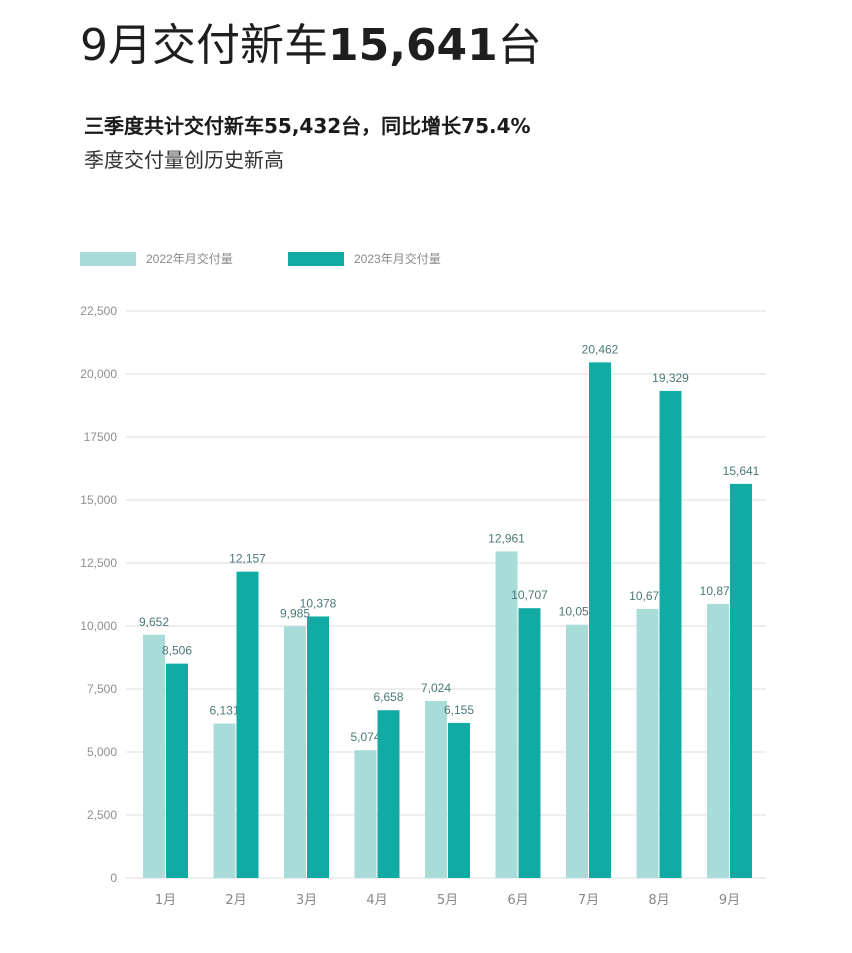 This screenshot has height=953, width=852. I want to click on legend-label-2023: 2023年月交付量, so click(397, 259).